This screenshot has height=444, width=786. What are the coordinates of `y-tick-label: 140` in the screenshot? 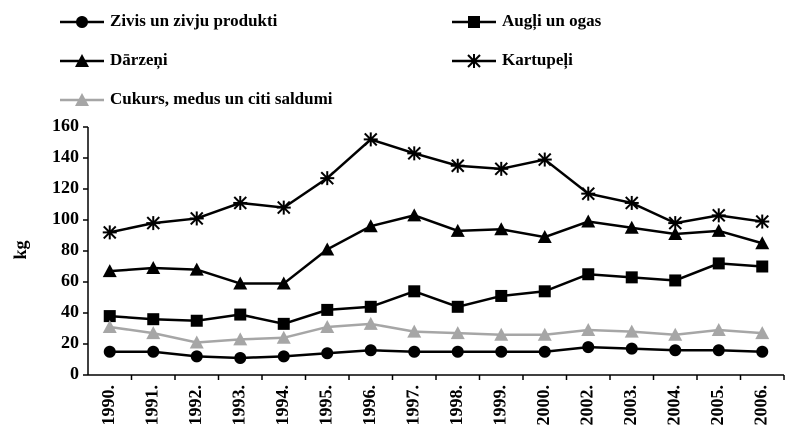 It's located at (65, 156).